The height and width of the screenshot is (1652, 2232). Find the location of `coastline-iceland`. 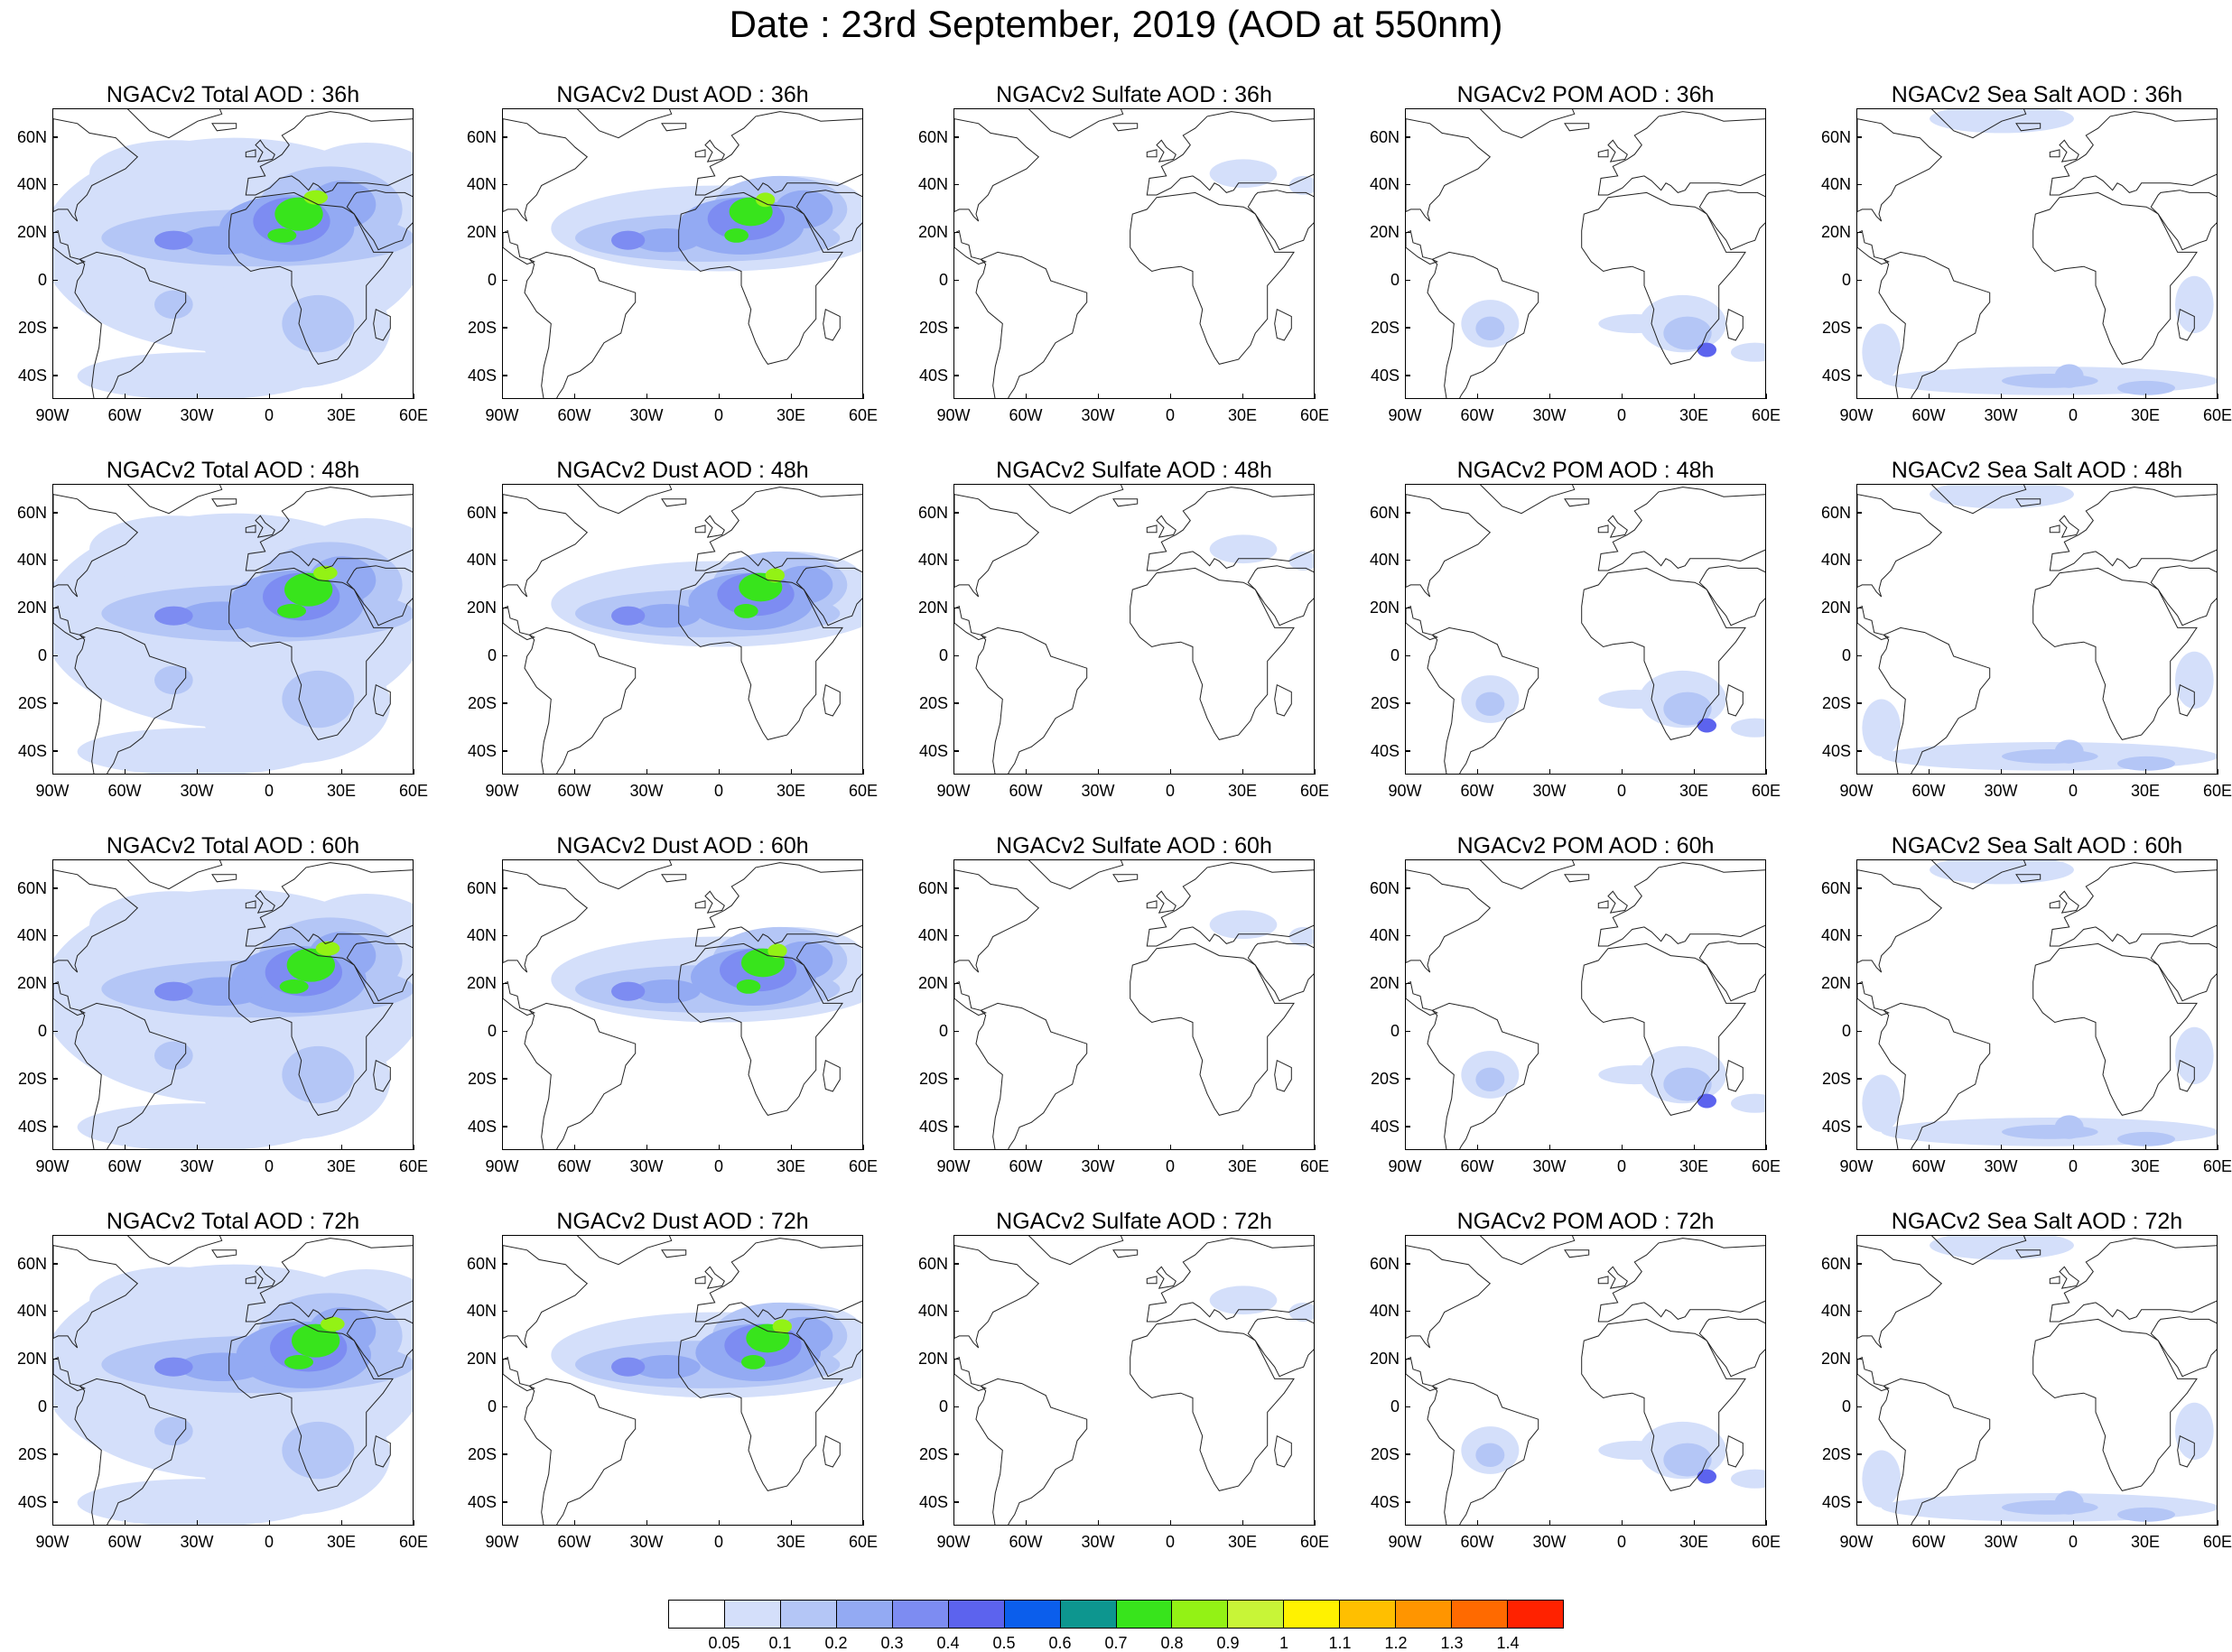

coastline-iceland is located at coordinates (224, 127).